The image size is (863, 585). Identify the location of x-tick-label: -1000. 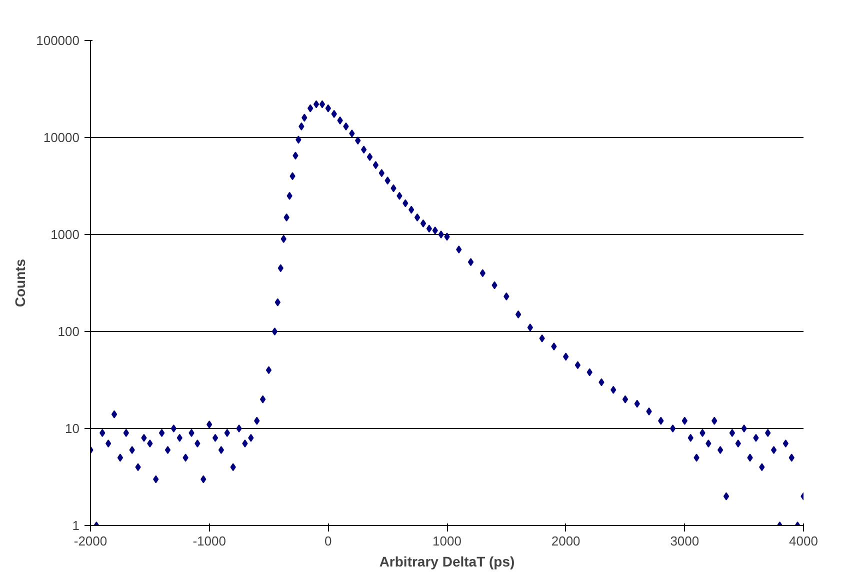
(209, 541).